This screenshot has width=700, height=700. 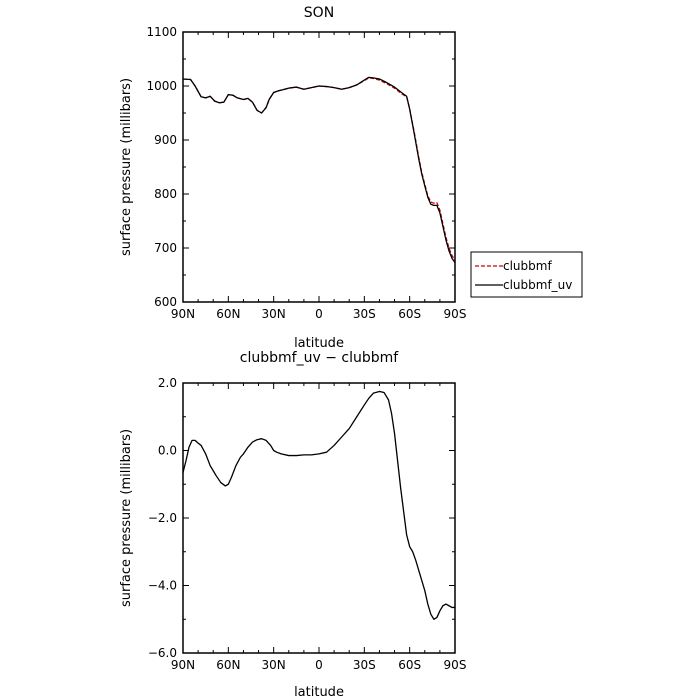 I want to click on bottom-chart-x-tick-label: 30S, so click(x=364, y=665).